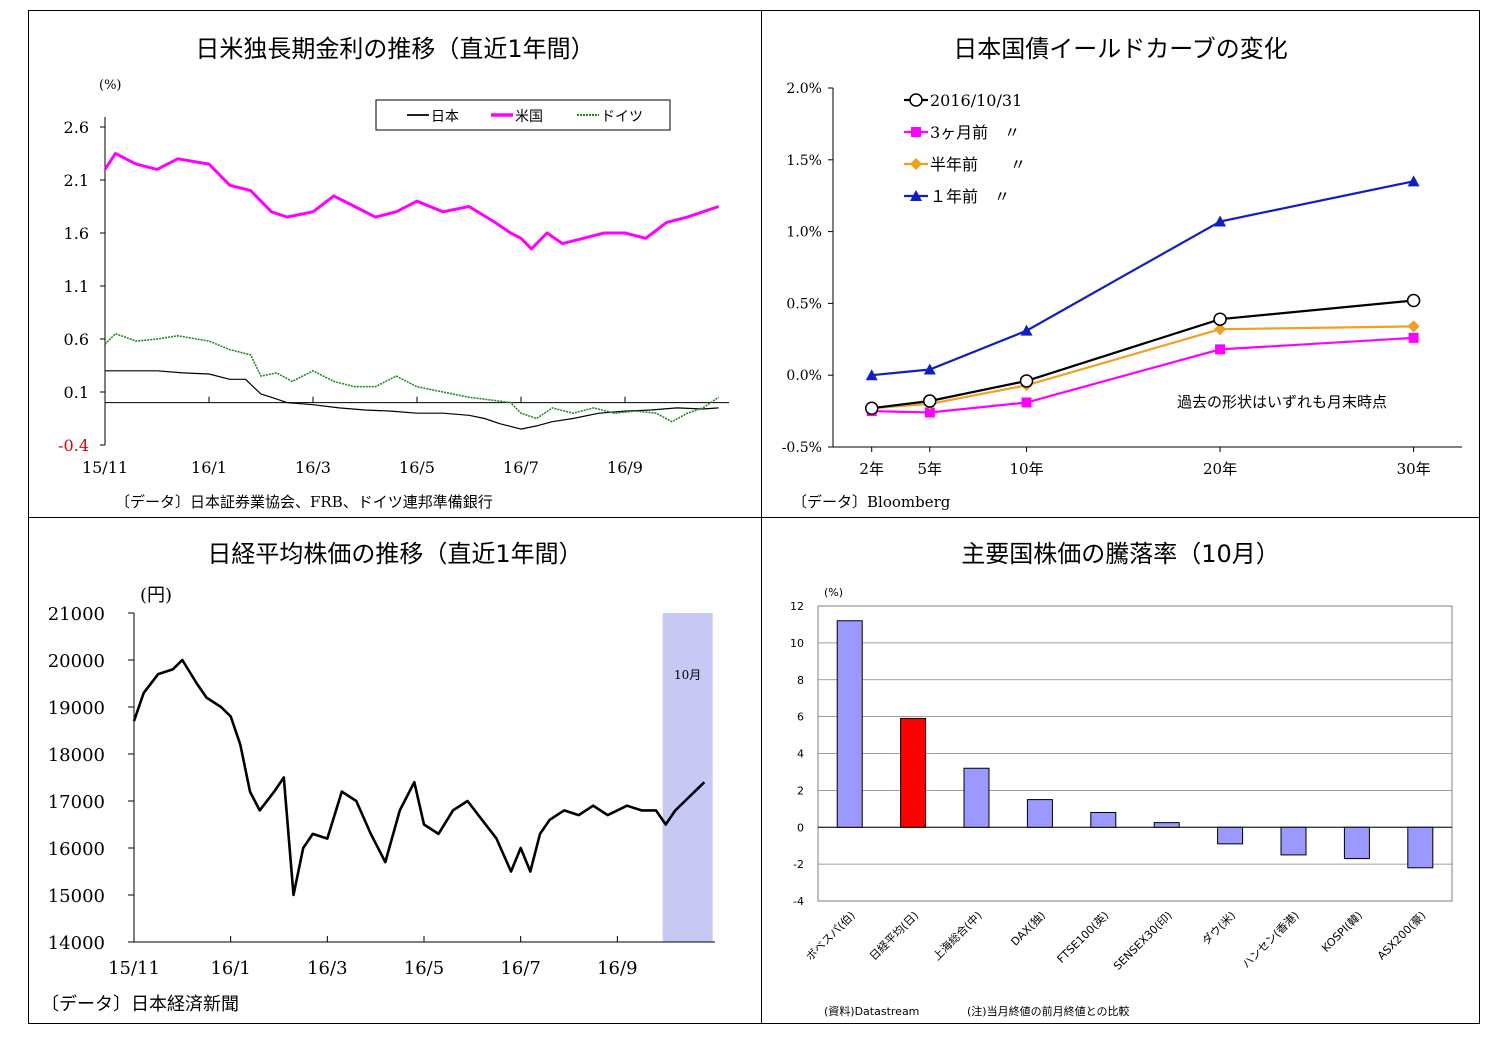  I want to click on yield-y-tick-label: 0.0%, so click(804, 376).